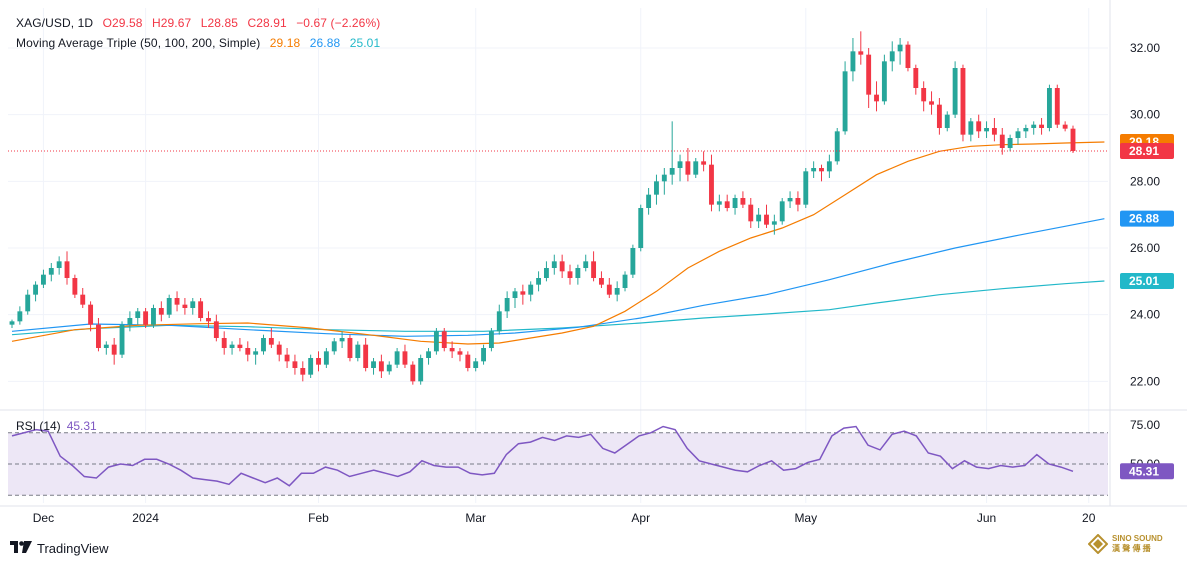 The height and width of the screenshot is (574, 1187). I want to click on time-axis-label: Mar, so click(475, 518).